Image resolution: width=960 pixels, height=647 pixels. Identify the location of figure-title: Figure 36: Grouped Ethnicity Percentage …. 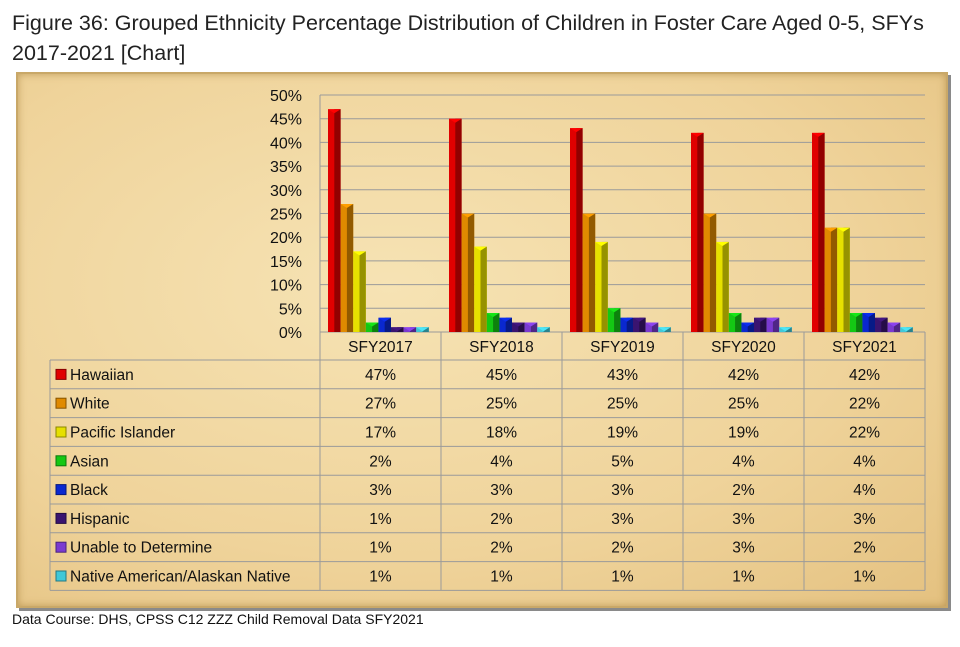
(468, 38).